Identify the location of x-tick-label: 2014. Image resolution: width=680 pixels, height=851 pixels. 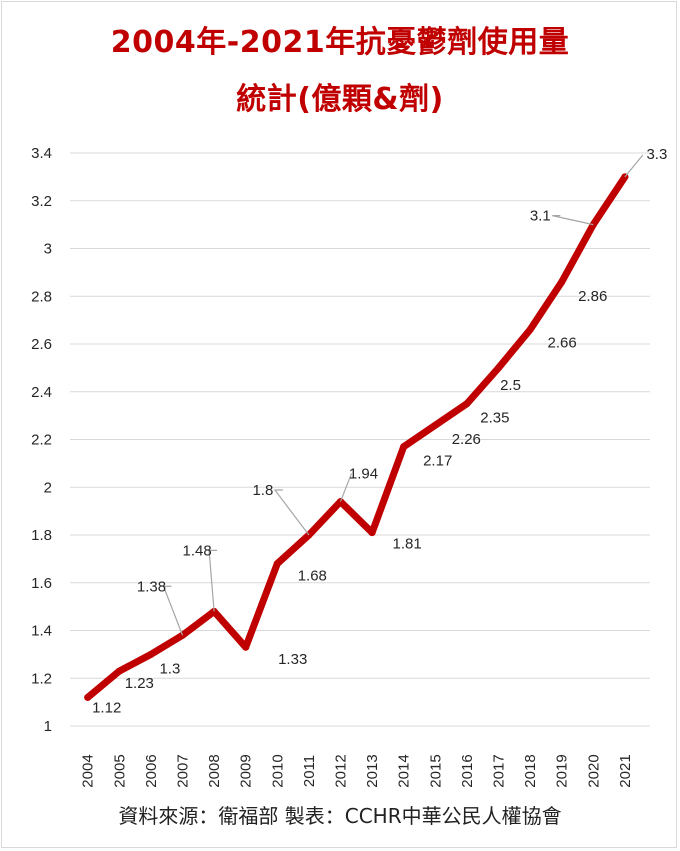
(404, 770).